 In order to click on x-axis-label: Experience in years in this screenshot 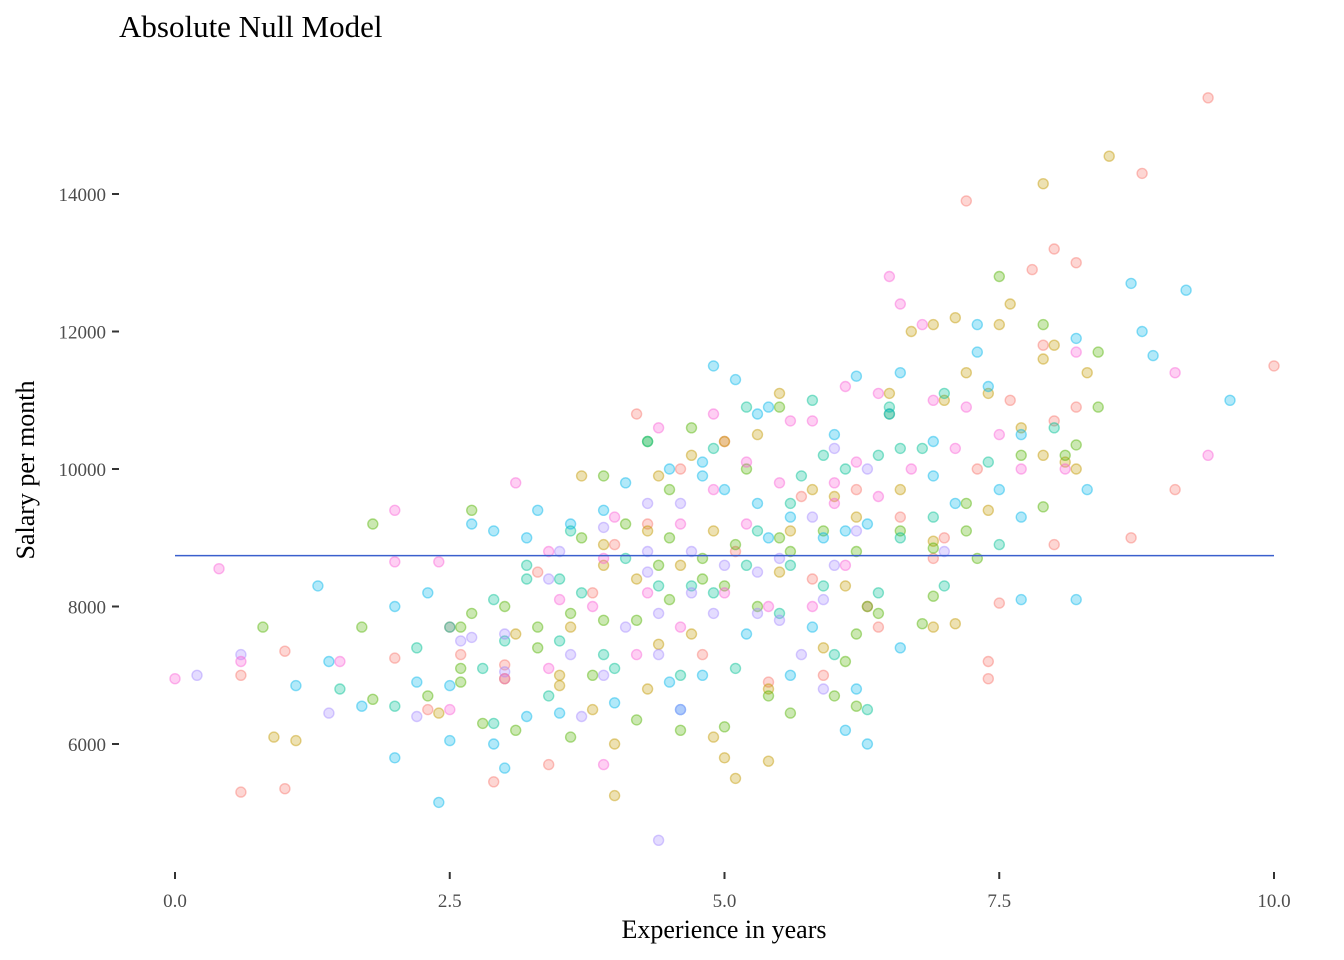, I will do `click(723, 929)`.